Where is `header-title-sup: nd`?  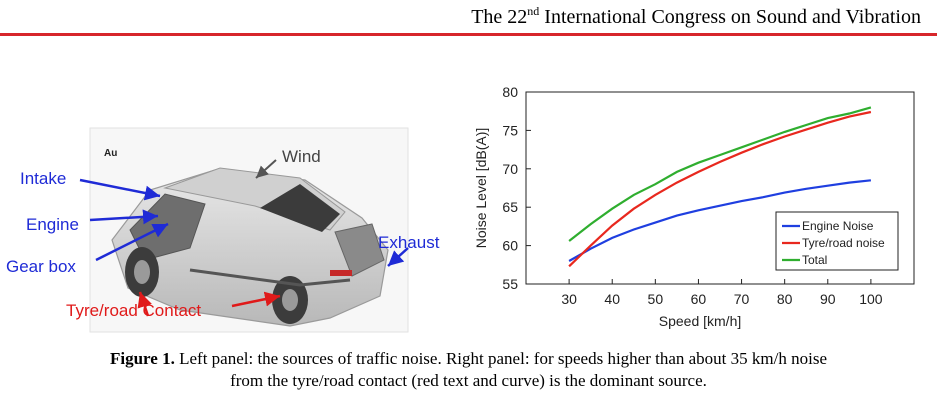
header-title-sup: nd is located at coordinates (533, 11).